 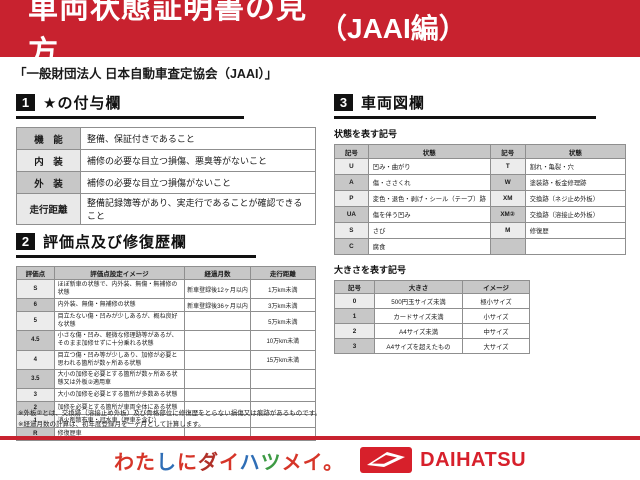 What do you see at coordinates (217, 289) in the screenshot?
I see `cell: 新車登録後12ヶ月以内` at bounding box center [217, 289].